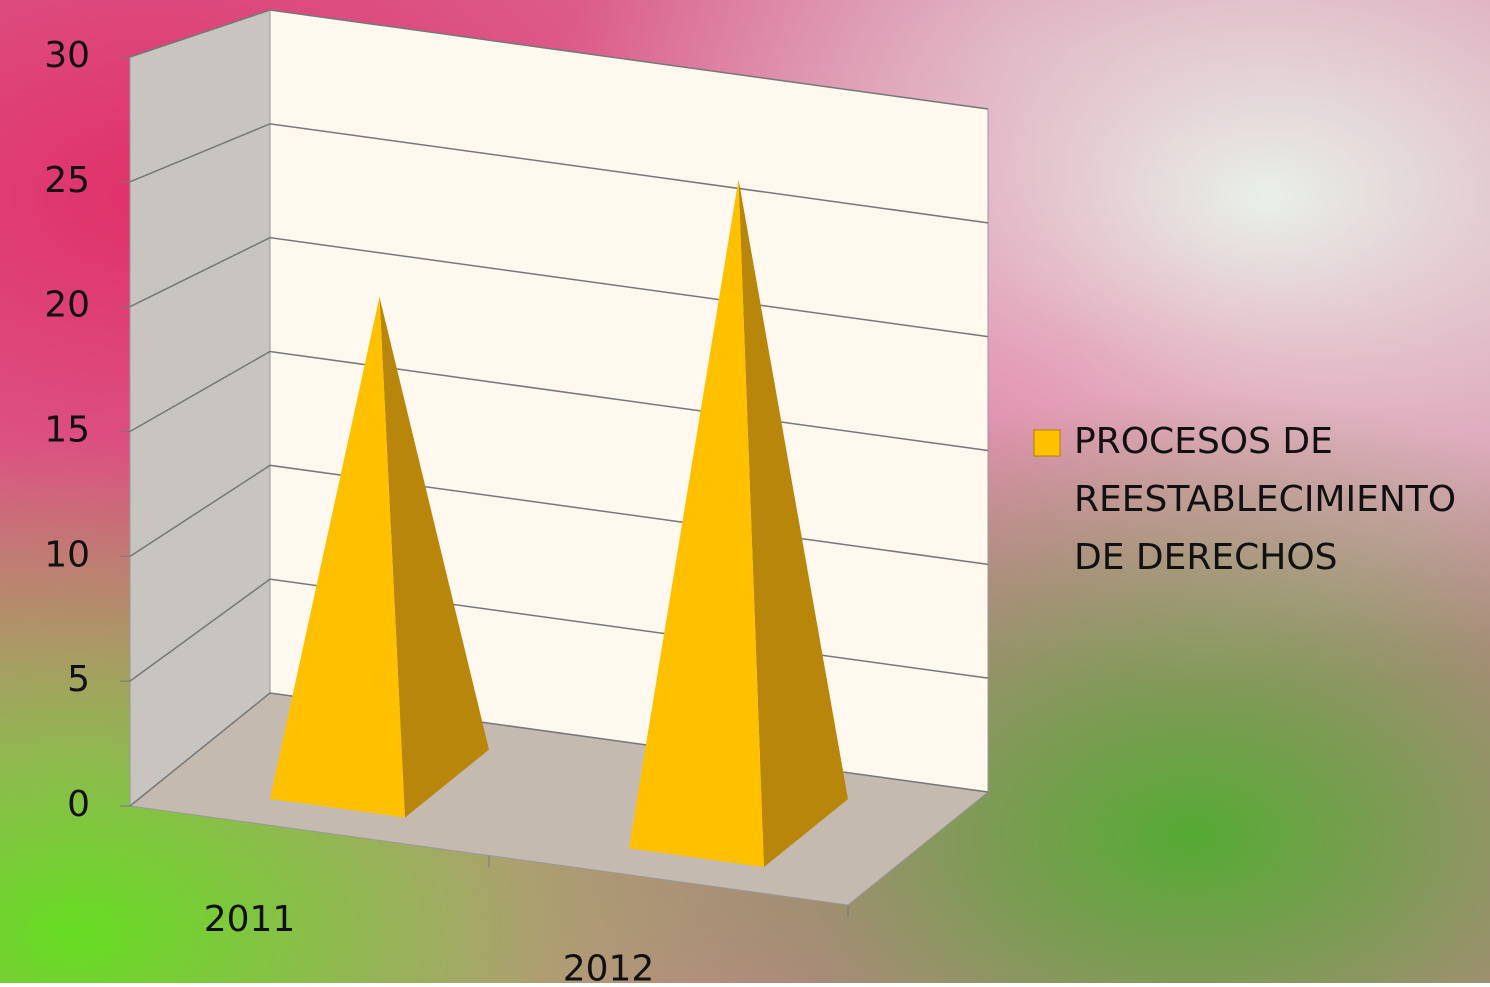  Describe the element at coordinates (67, 180) in the screenshot. I see `y-tick-label: 25` at that location.